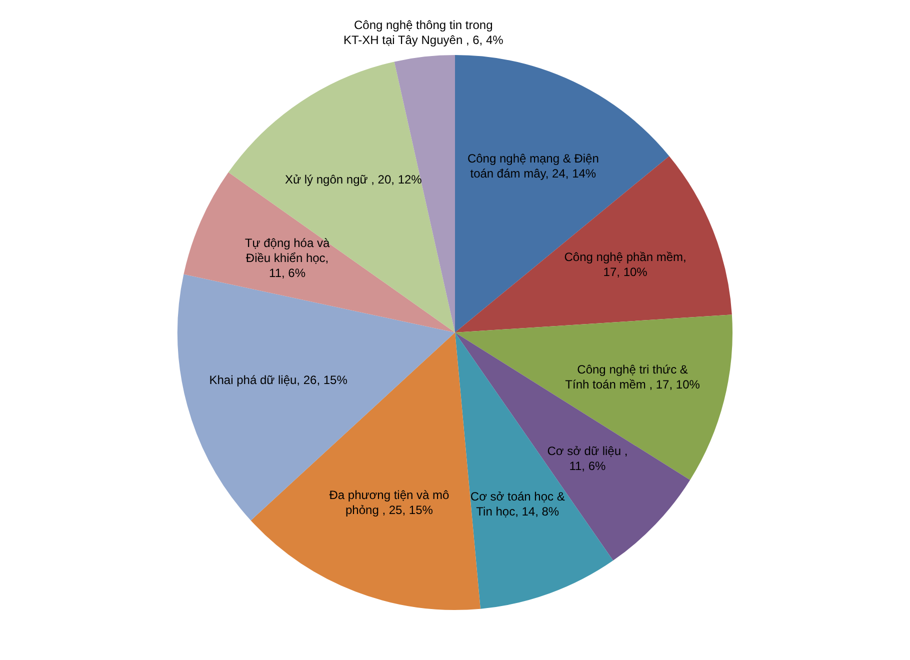 Image resolution: width=910 pixels, height=660 pixels. I want to click on slice-label: Công nghệ phần mềm, 17, 10%, so click(625, 264).